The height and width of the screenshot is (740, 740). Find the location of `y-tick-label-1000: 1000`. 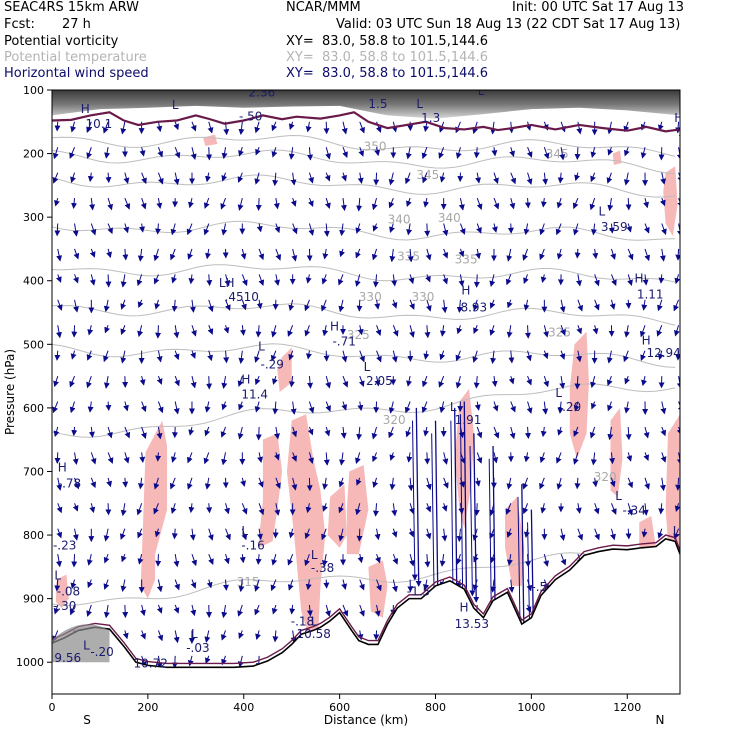

y-tick-label-1000: 1000 is located at coordinates (30, 662).